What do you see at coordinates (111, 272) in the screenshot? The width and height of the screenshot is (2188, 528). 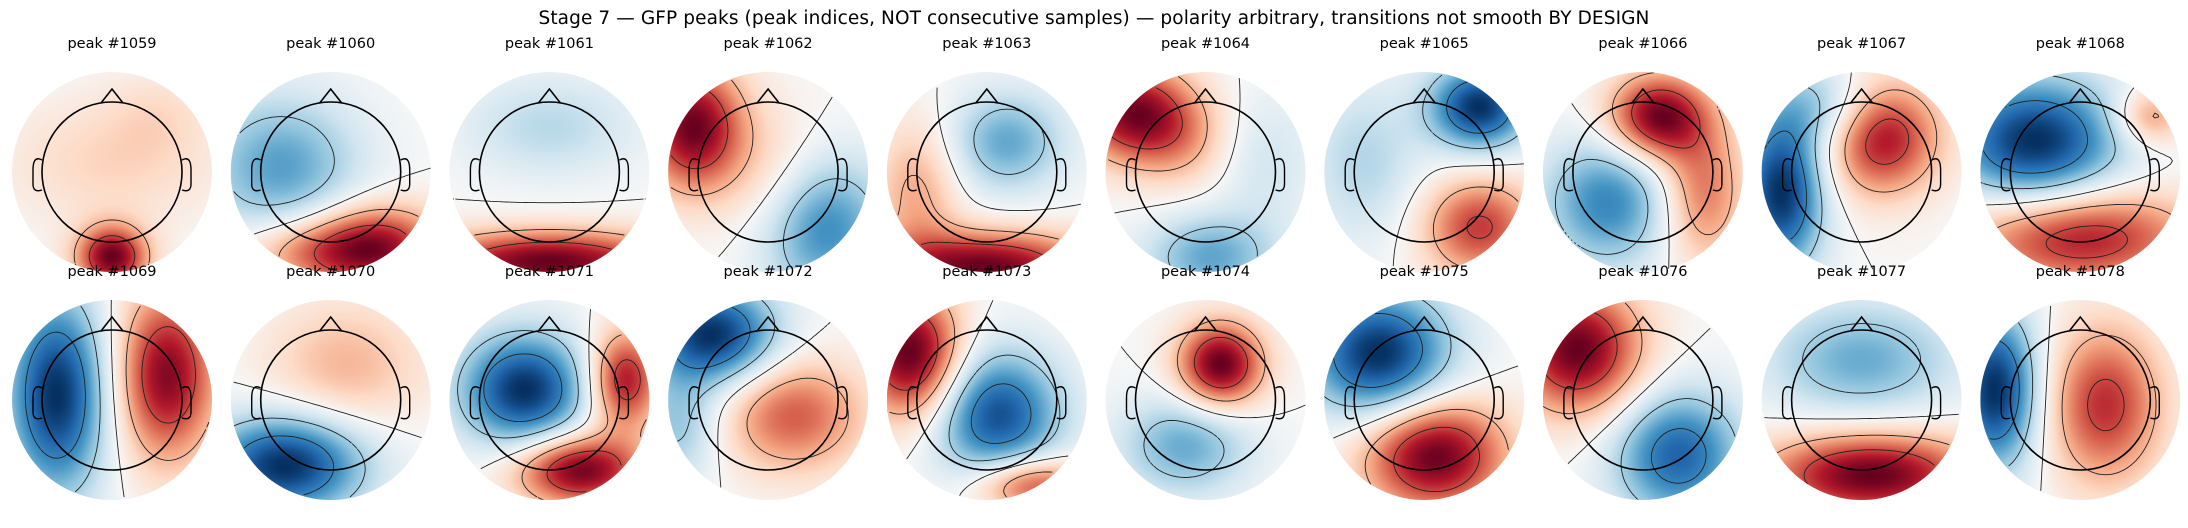 I see `panel-title: peak #1069` at bounding box center [111, 272].